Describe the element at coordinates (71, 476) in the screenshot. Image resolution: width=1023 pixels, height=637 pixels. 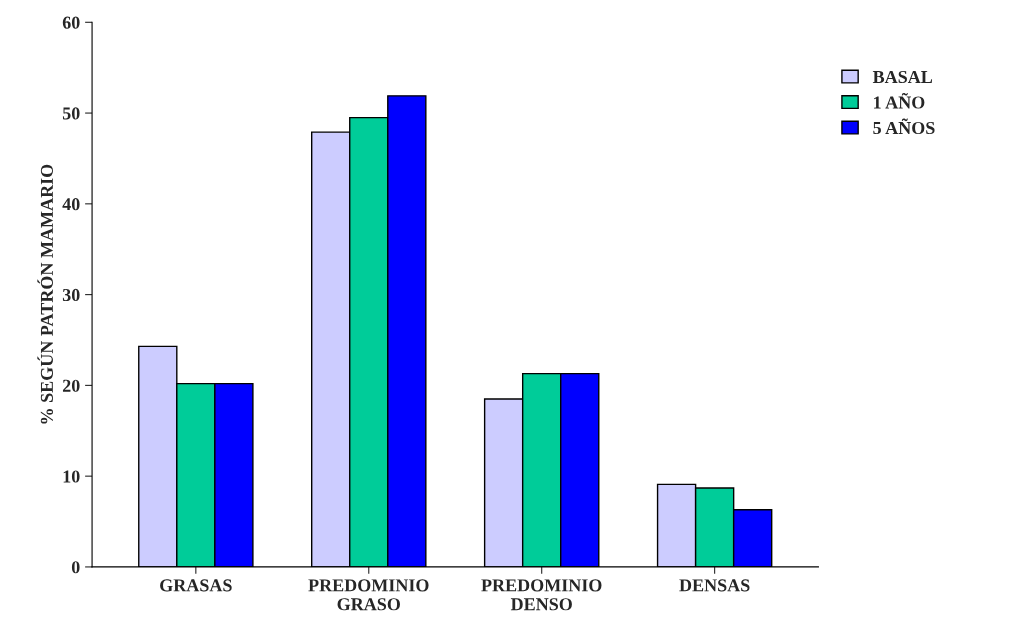
I see `y-tick-label: 10` at that location.